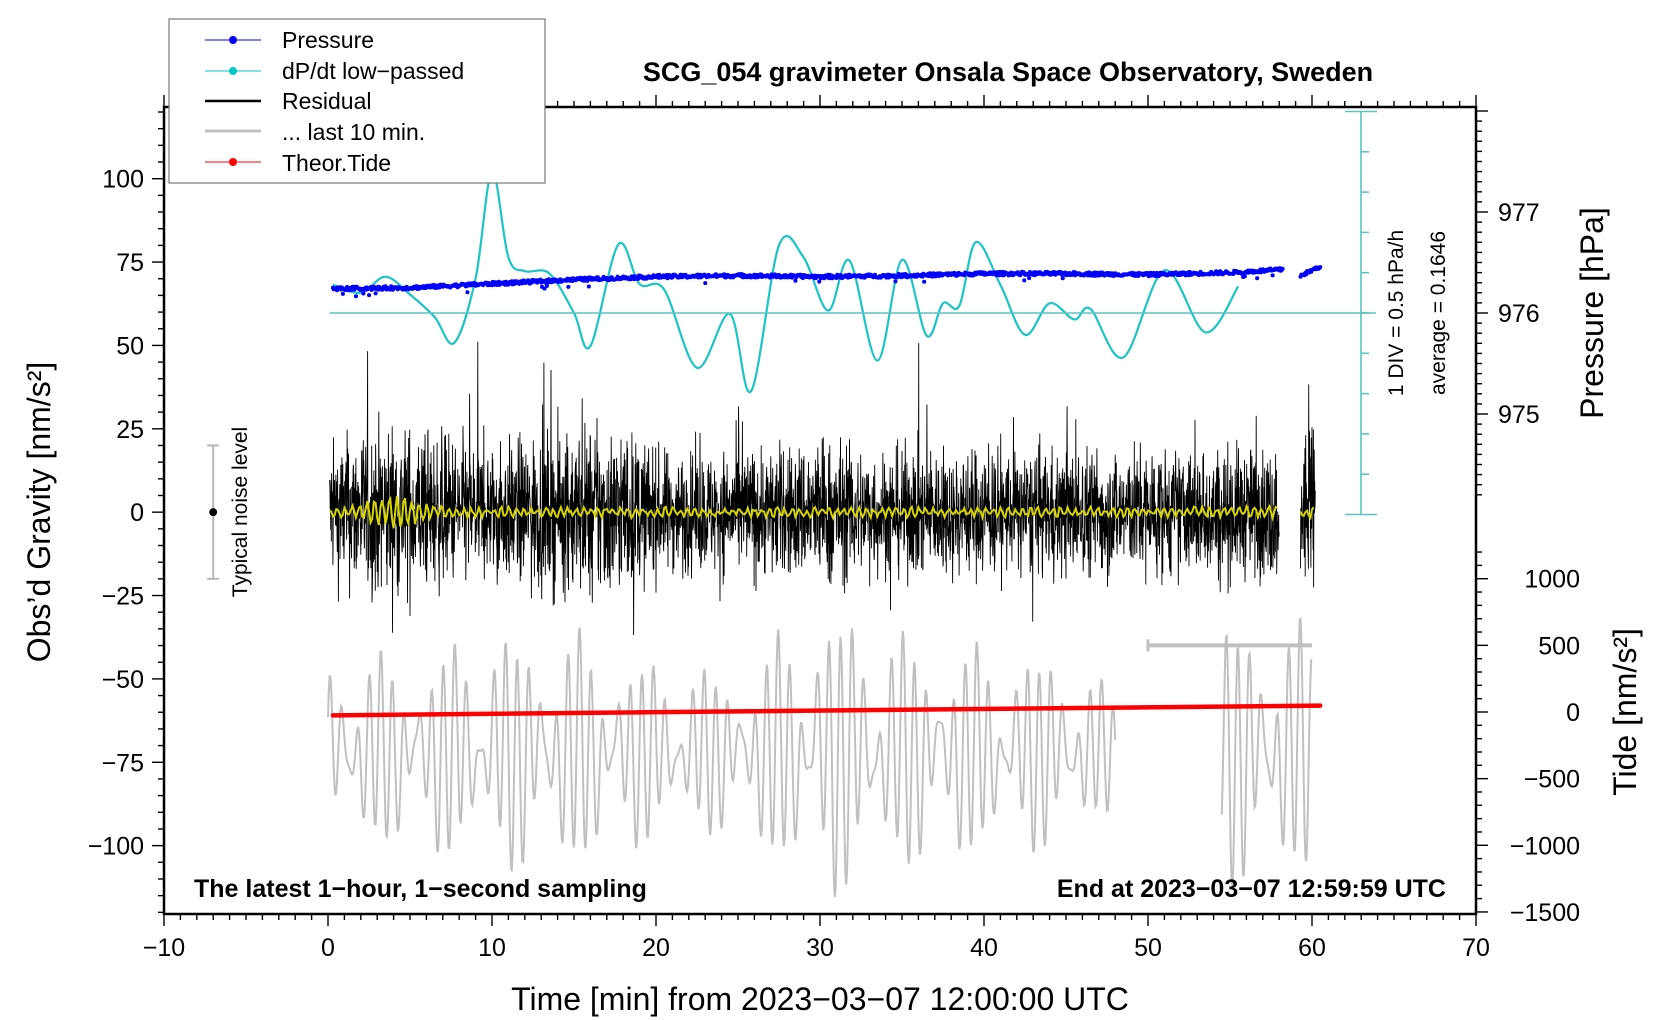 The height and width of the screenshot is (1020, 1660). I want to click on x-tick-label: 20, so click(656, 948).